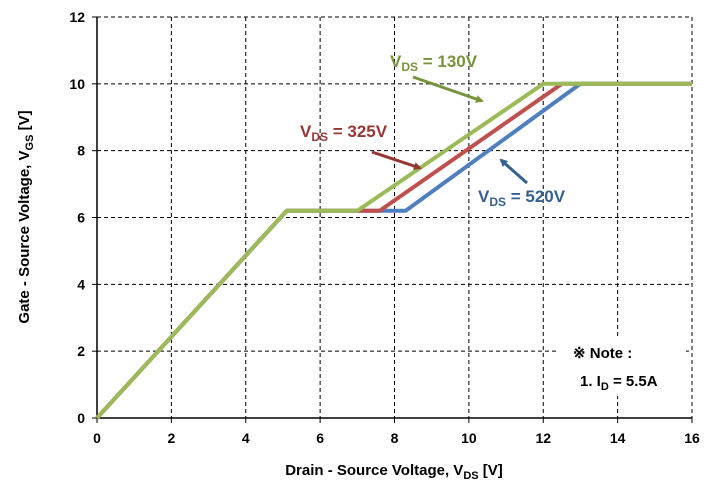  I want to click on y-tick-label-2: 4, so click(81, 284).